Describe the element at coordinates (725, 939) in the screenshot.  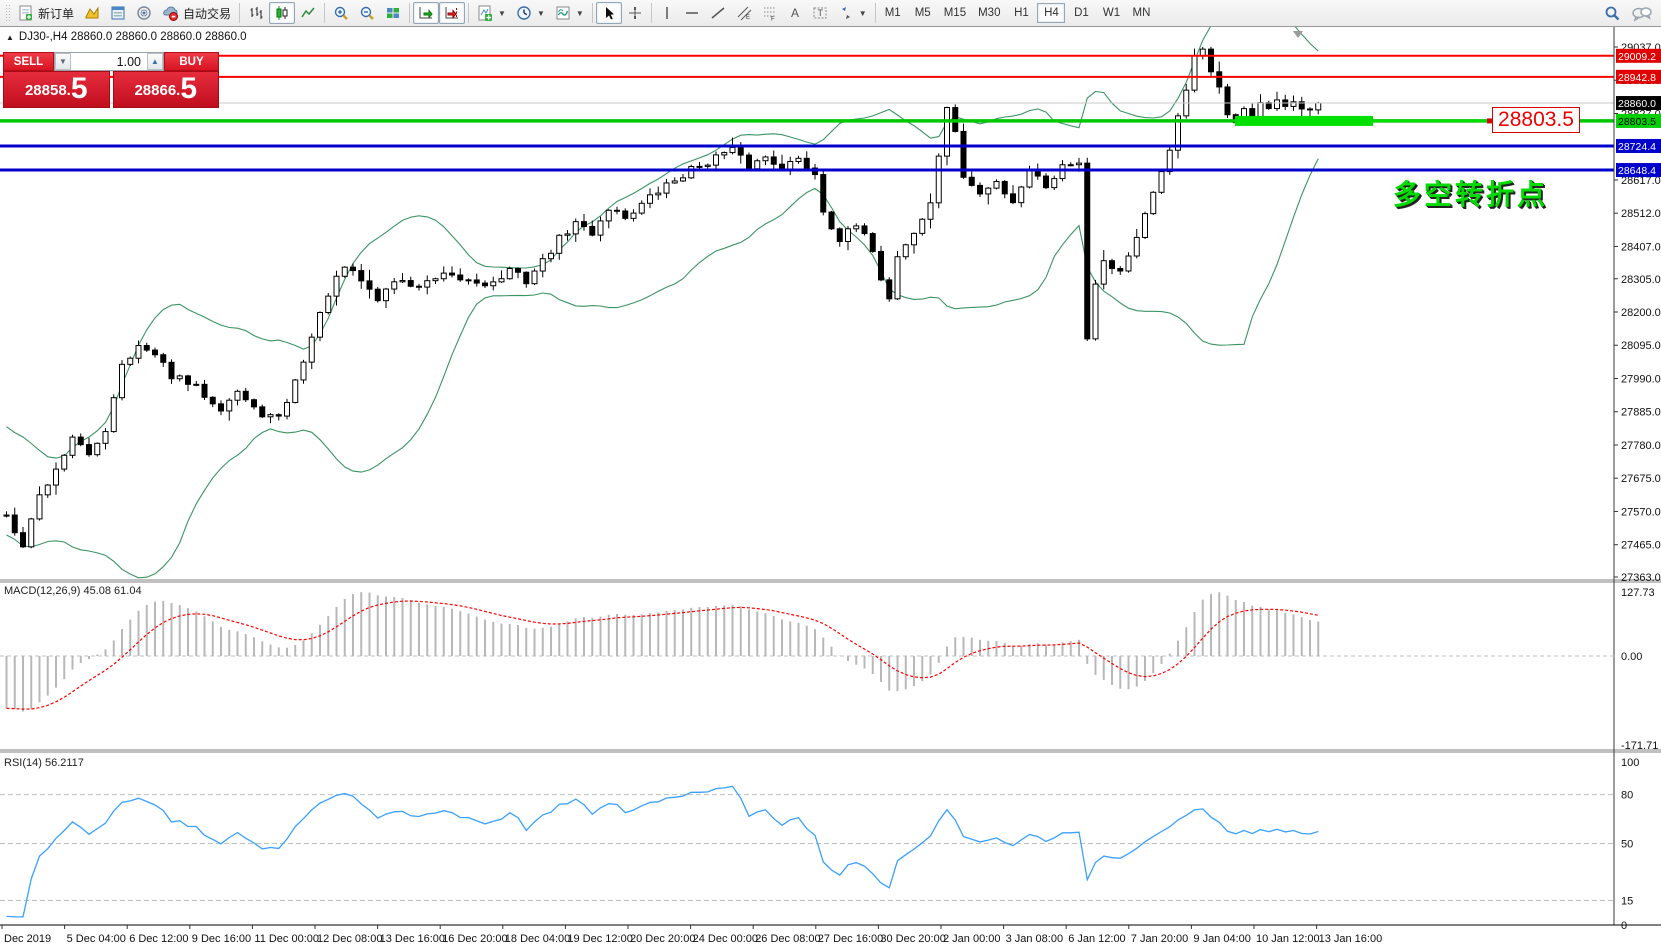
I see `x-axis-label: 24 Dec 00:00` at that location.